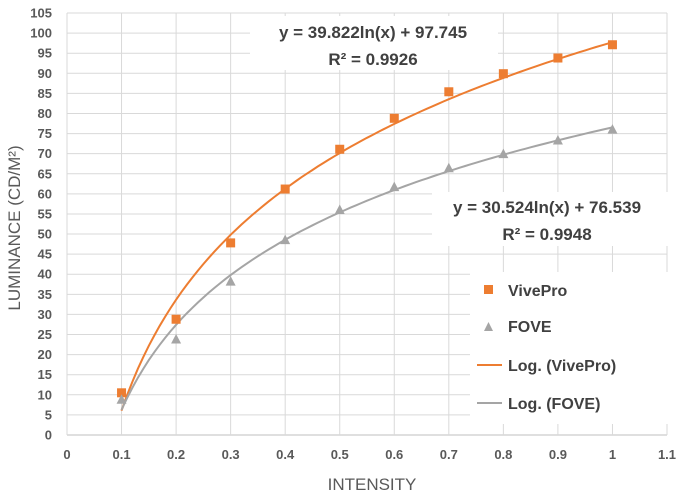  Describe the element at coordinates (449, 454) in the screenshot. I see `x-tick-label: 0.7` at that location.